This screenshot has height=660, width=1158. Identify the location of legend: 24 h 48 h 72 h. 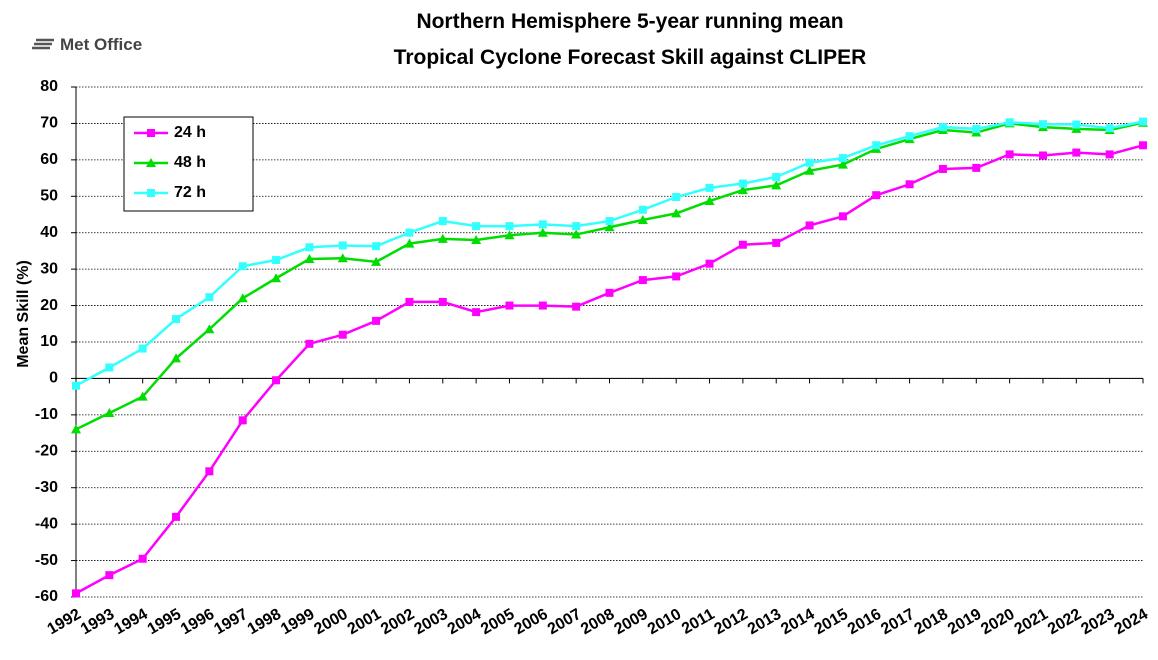
(188, 164).